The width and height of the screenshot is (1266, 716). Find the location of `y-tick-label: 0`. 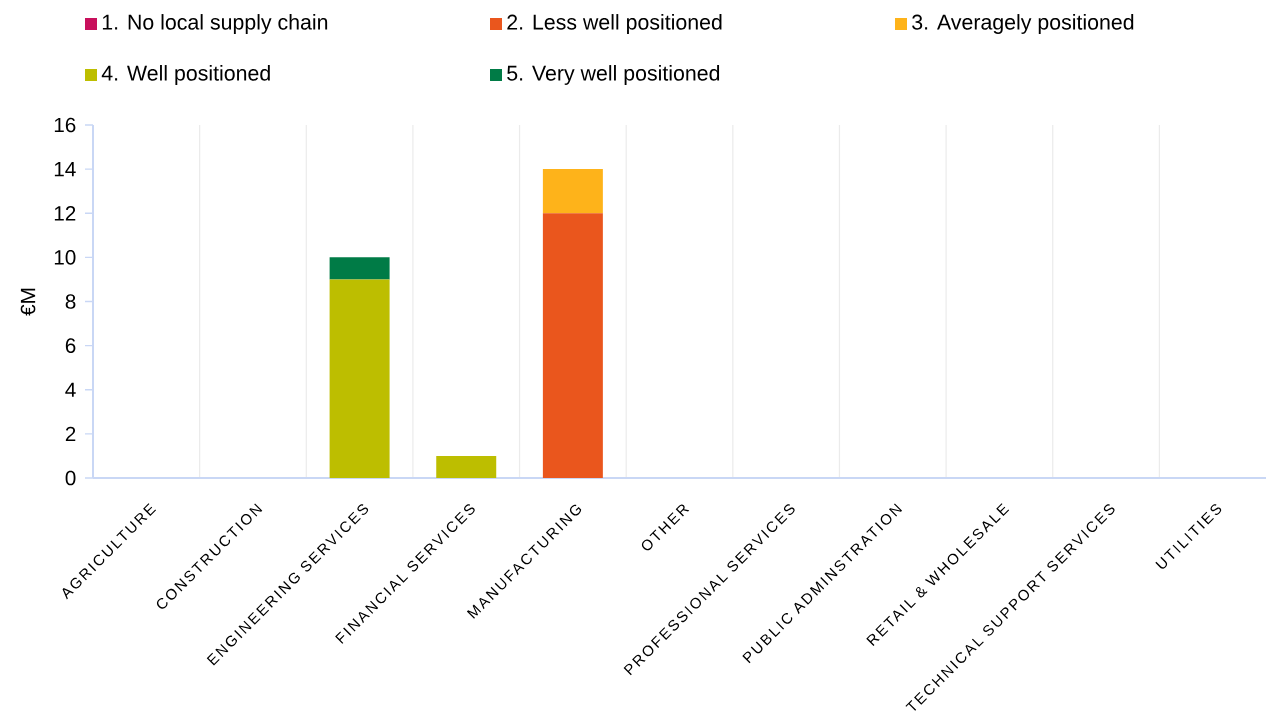

y-tick-label: 0 is located at coordinates (70, 478).